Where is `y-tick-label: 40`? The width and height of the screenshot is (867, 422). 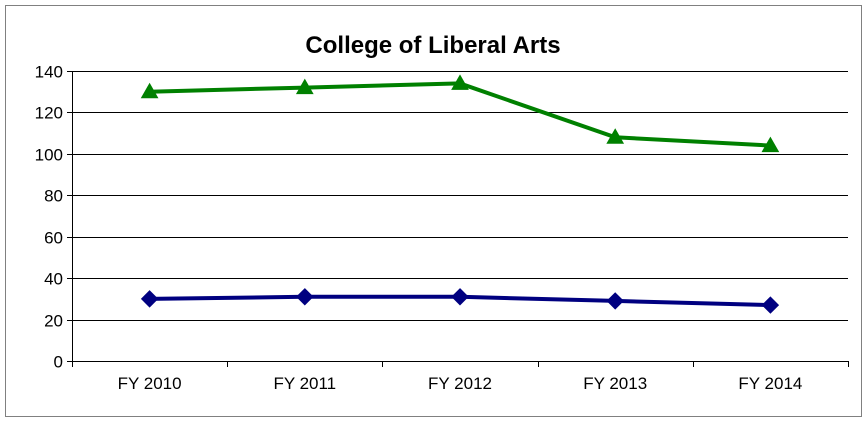
y-tick-label: 40 is located at coordinates (53, 279).